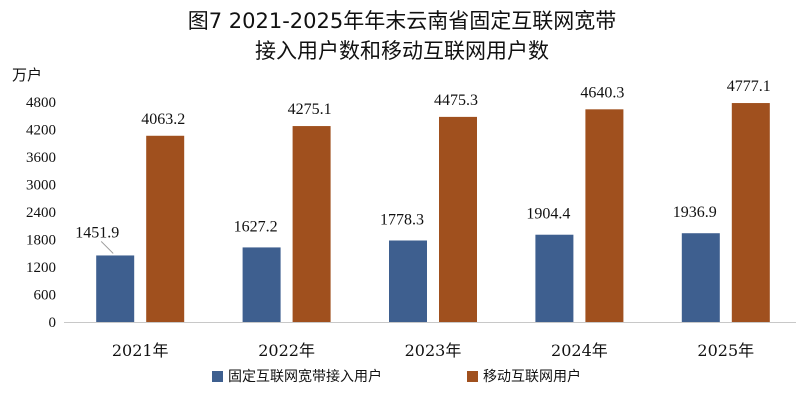  Describe the element at coordinates (41, 241) in the screenshot. I see `y-tick-label: 1800` at that location.